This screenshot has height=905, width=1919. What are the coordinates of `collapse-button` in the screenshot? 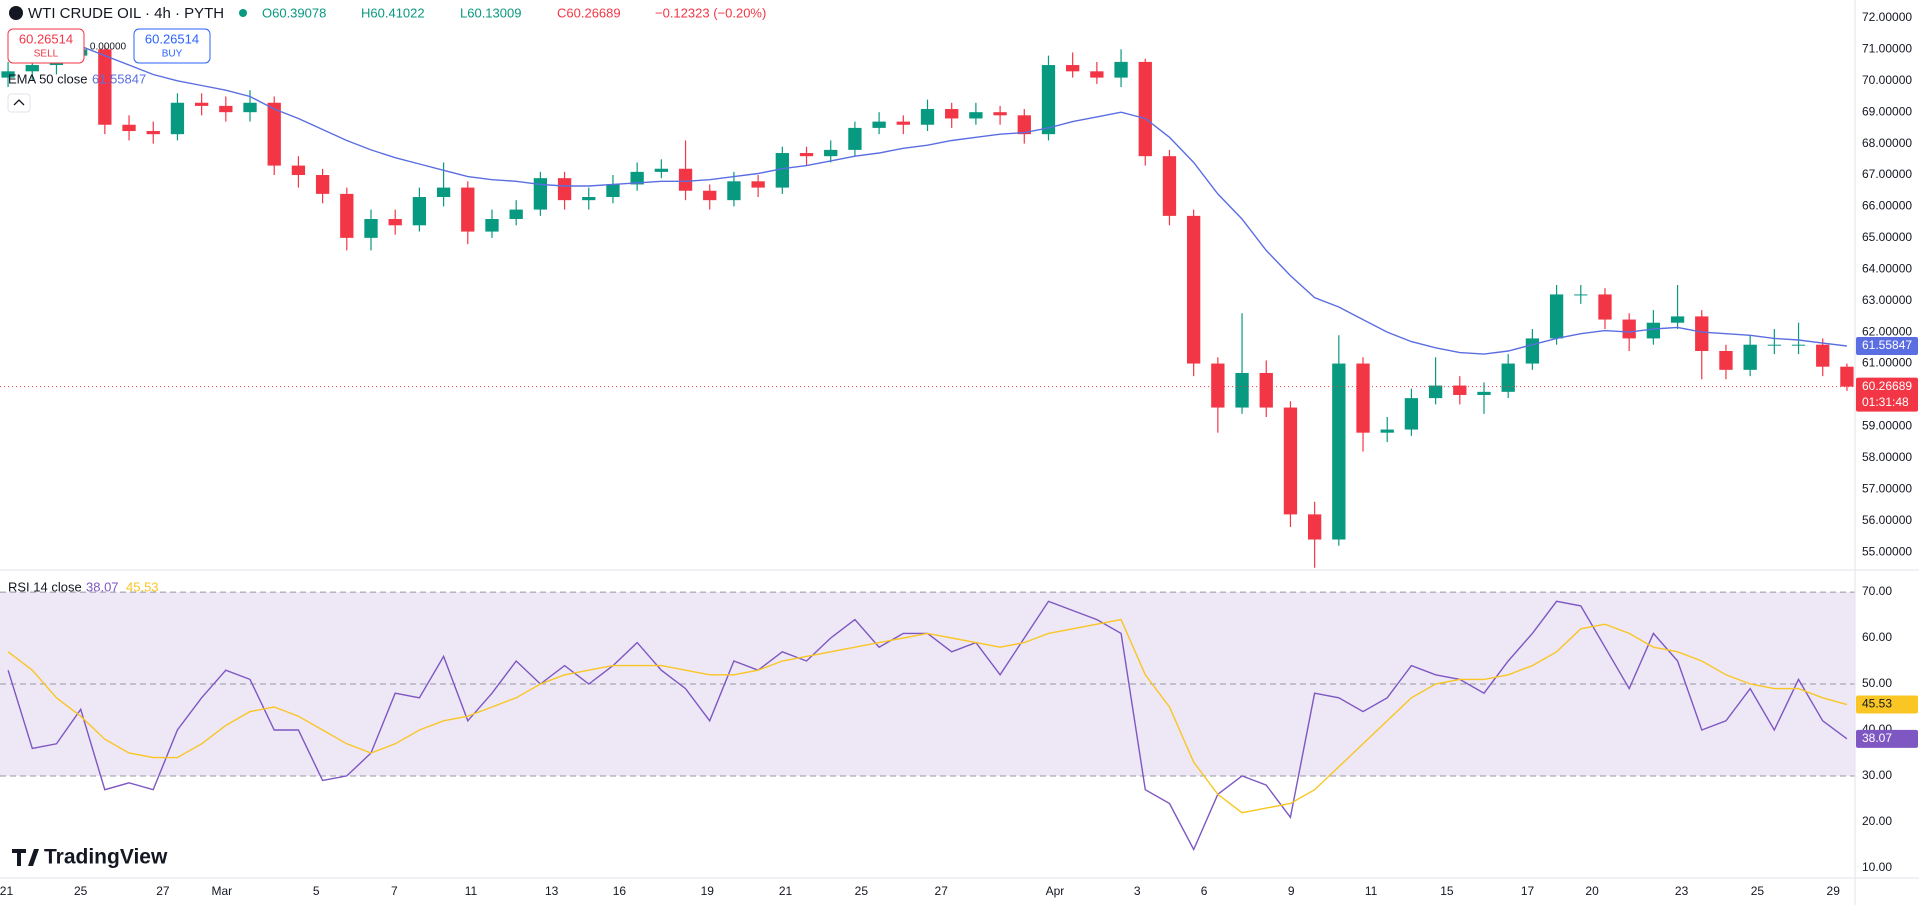 It's located at (19, 103).